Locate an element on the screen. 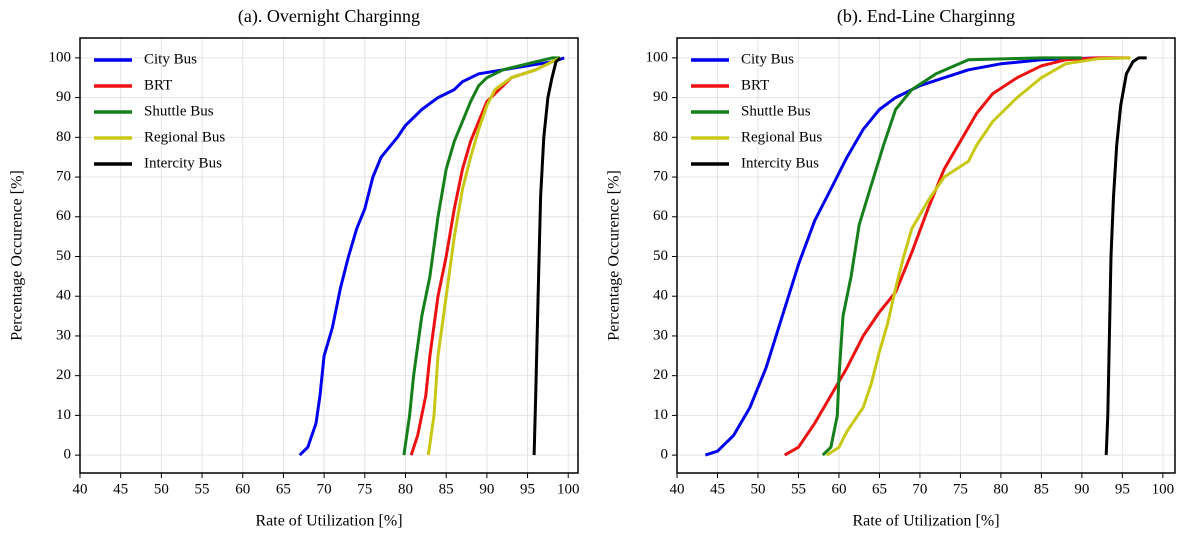  chart-title: (a). Overnight Charginng is located at coordinates (329, 16).